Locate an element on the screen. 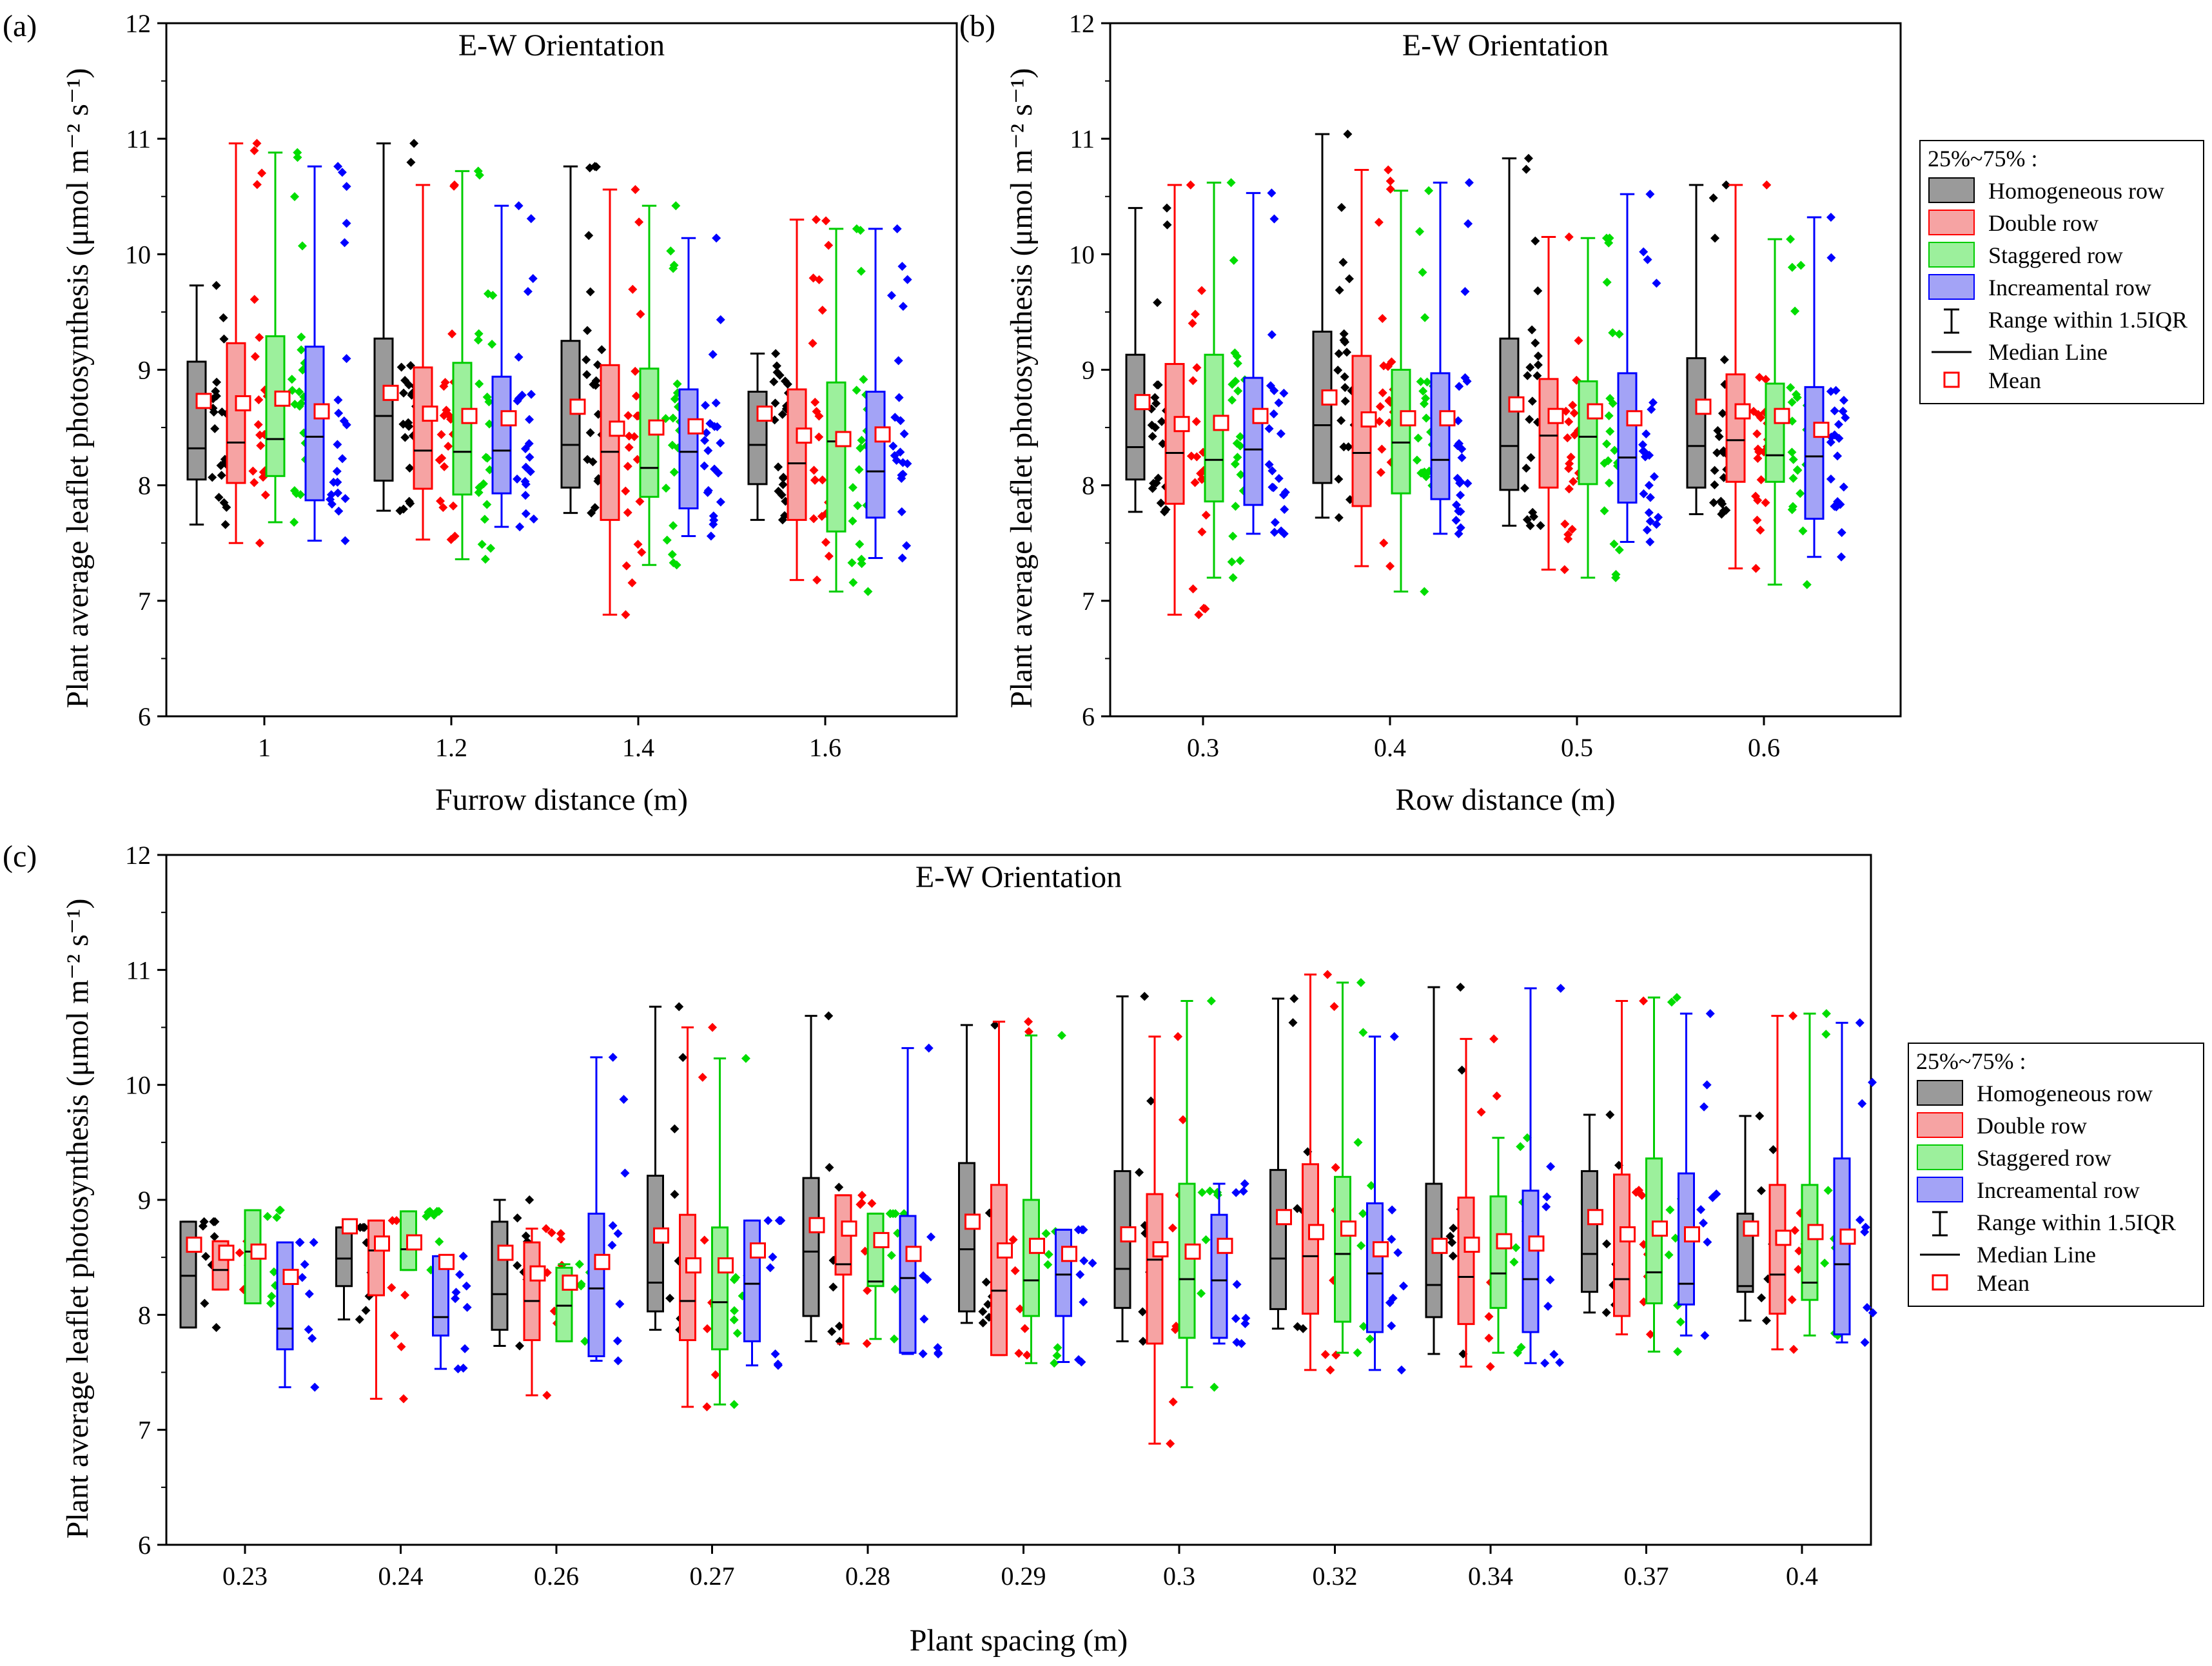 This screenshot has height=1666, width=2212. legend-swatch-staggered is located at coordinates (1951, 255).